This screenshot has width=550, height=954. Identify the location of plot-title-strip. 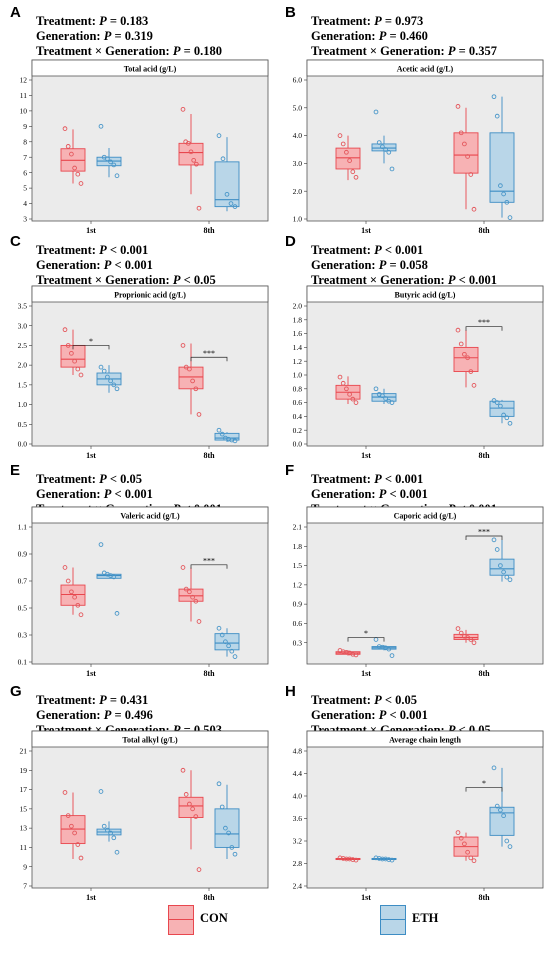
(425, 515).